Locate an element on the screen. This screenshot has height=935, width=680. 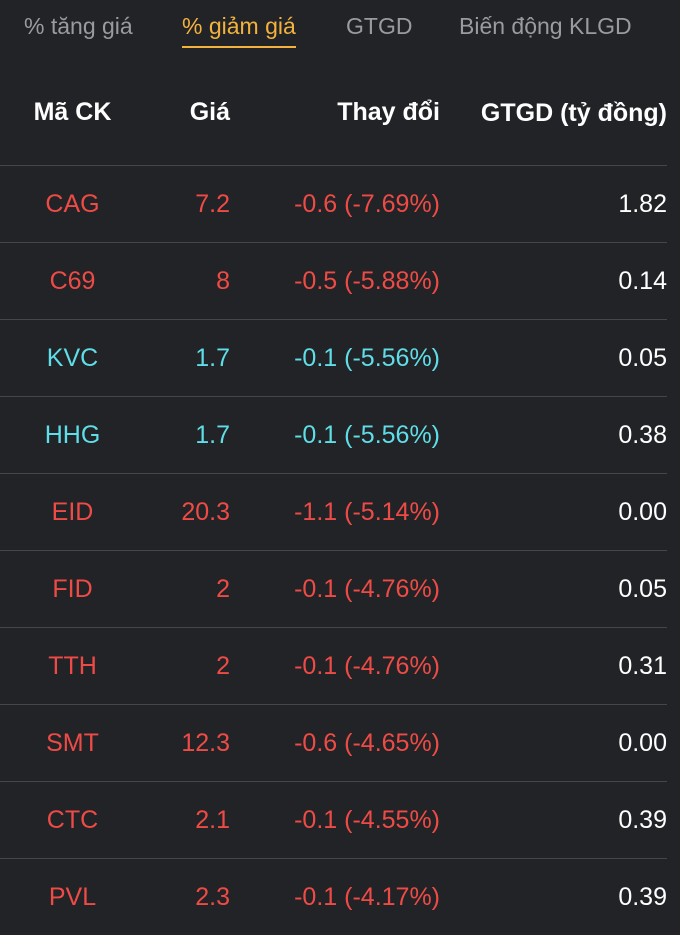
column-header-change: Thay đổi is located at coordinates (335, 113).